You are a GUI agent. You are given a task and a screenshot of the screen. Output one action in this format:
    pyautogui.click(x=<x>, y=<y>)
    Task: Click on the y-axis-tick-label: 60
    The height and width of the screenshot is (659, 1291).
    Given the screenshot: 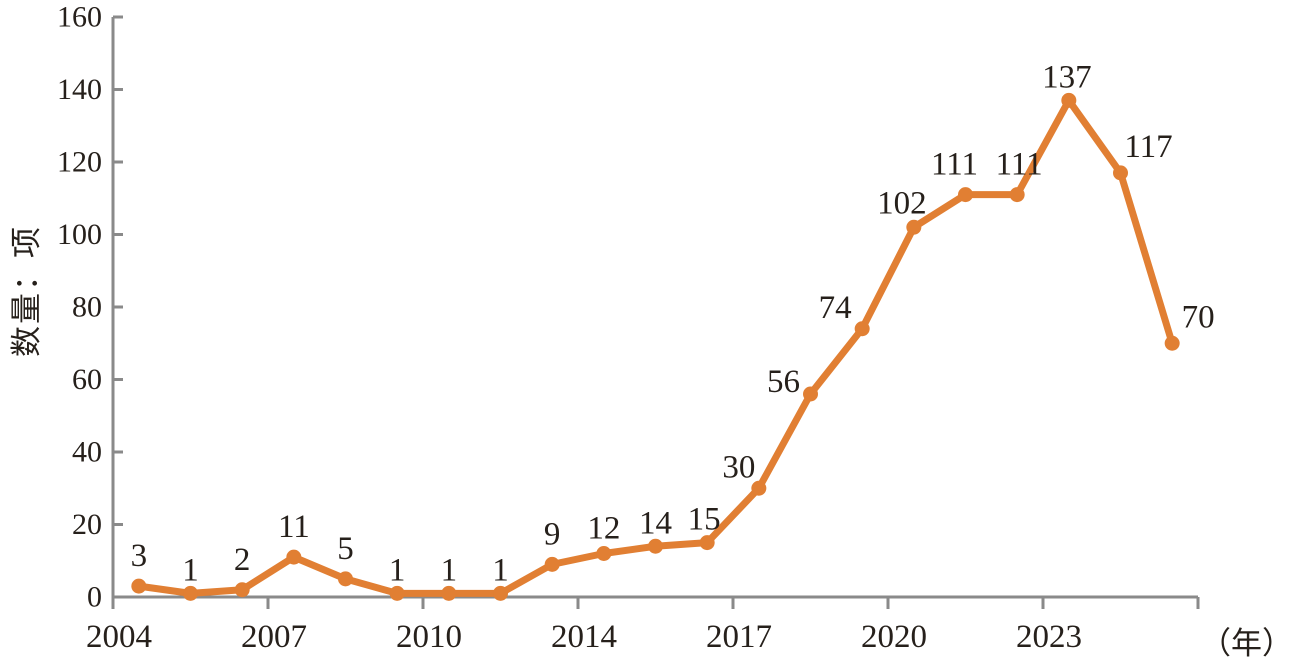 What is the action you would take?
    pyautogui.click(x=87, y=379)
    